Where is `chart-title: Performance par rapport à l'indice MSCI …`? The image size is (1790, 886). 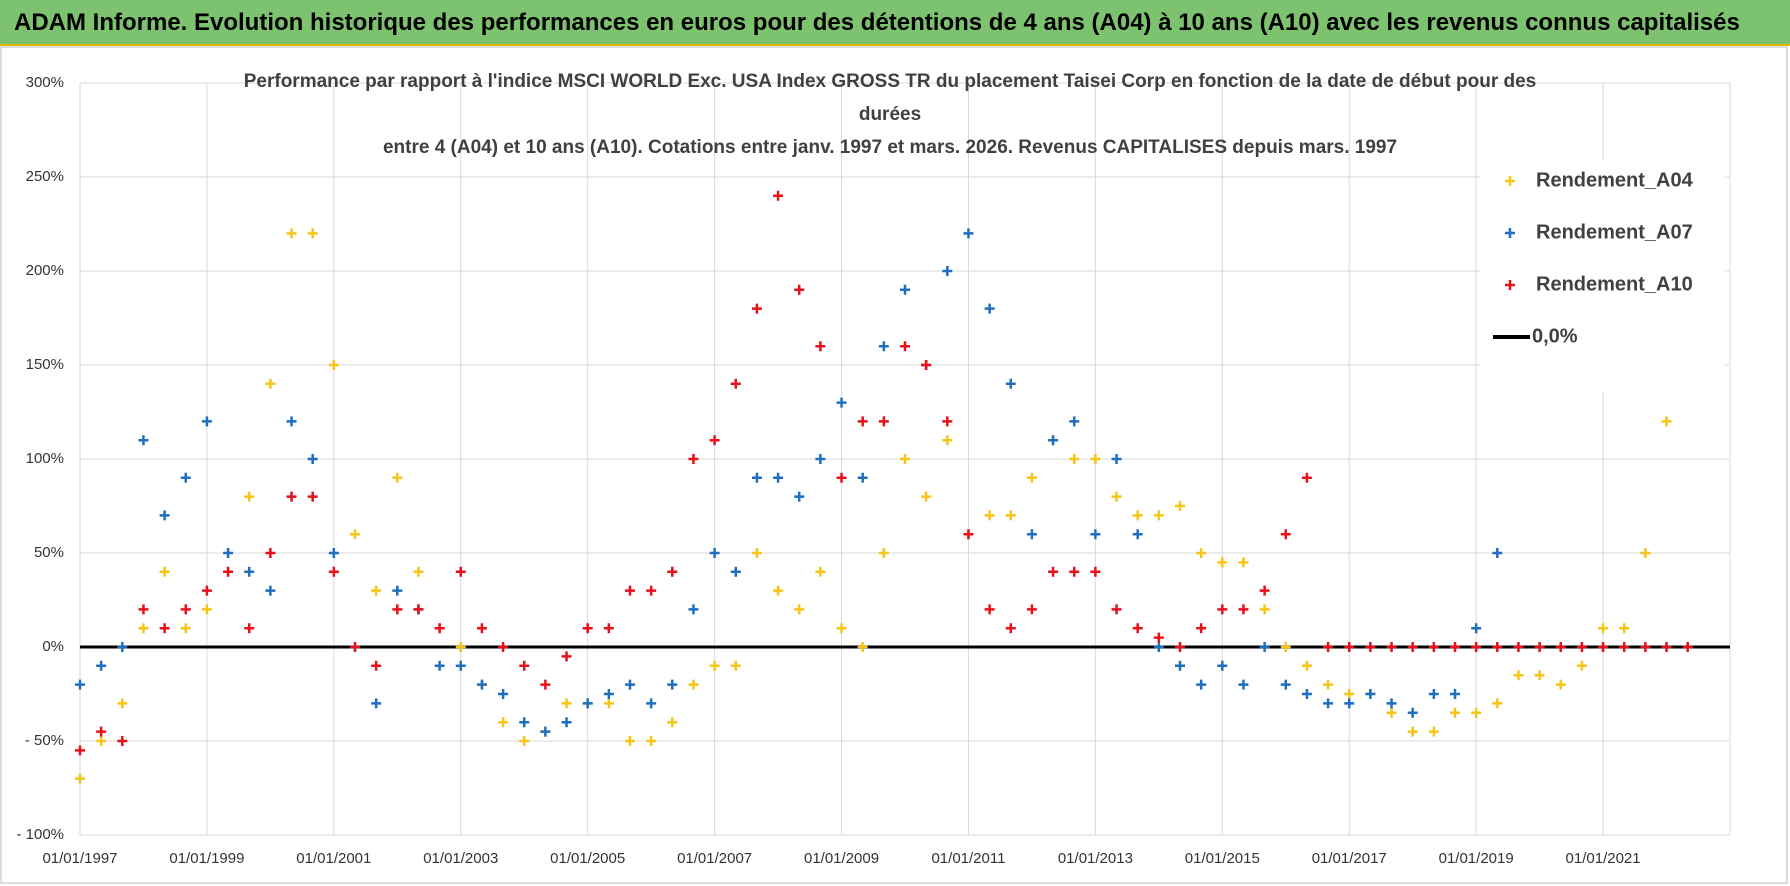
chart-title: Performance par rapport à l'indice MSCI … is located at coordinates (890, 81).